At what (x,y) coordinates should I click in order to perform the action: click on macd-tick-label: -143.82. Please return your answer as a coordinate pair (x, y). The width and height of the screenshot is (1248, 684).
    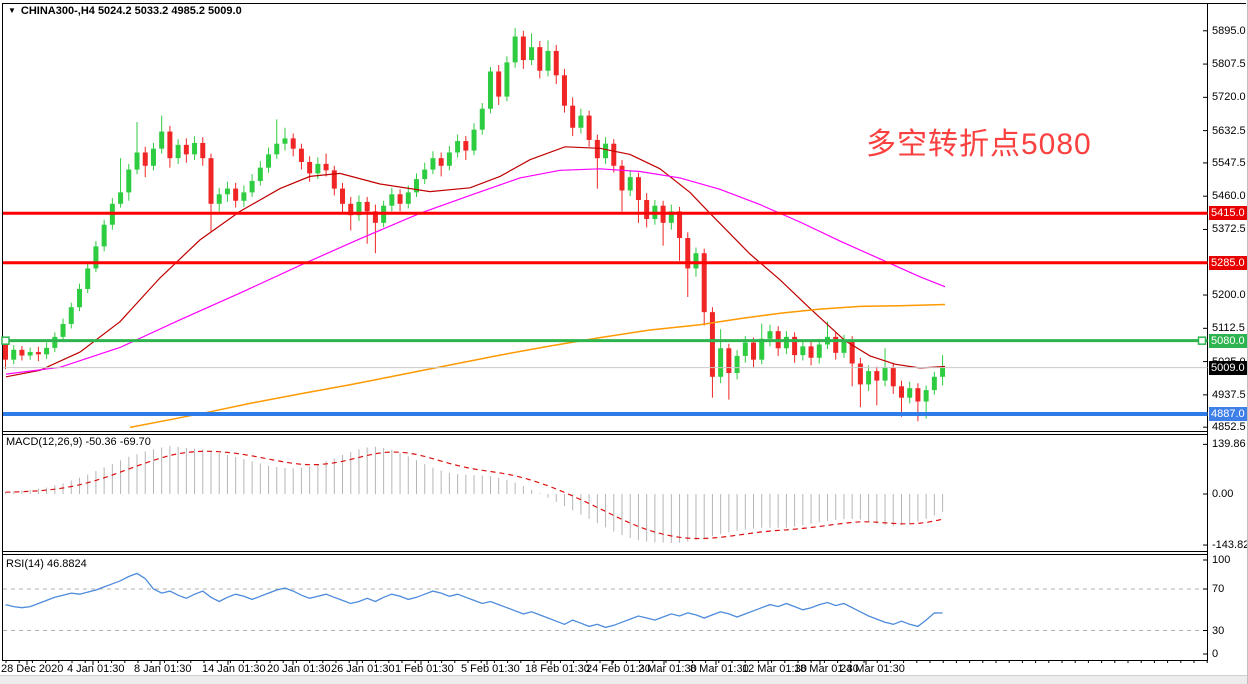
    Looking at the image, I should click on (1230, 545).